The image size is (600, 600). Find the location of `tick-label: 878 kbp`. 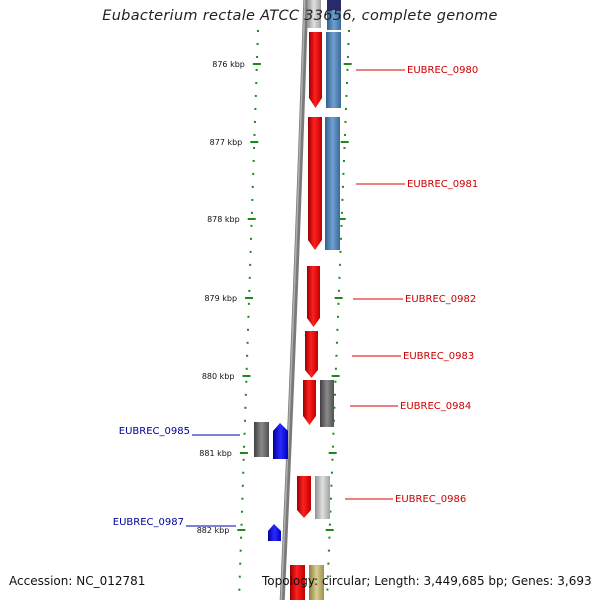

tick-label: 878 kbp is located at coordinates (223, 219).